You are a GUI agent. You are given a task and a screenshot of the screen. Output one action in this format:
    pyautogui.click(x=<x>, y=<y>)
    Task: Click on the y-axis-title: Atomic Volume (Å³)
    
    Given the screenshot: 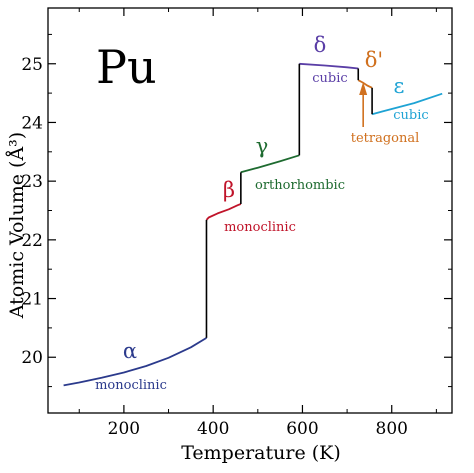 What is the action you would take?
    pyautogui.click(x=17, y=225)
    